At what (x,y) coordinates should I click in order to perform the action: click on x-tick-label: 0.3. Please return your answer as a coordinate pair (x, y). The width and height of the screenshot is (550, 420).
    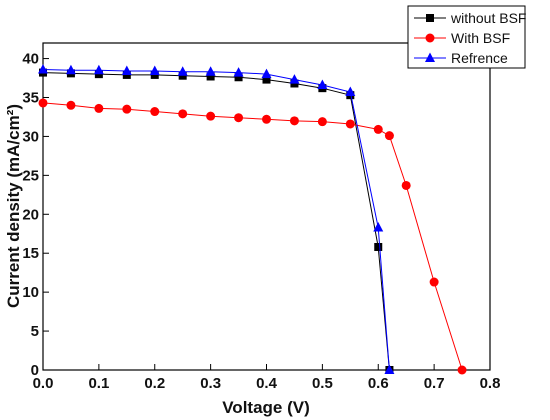
    Looking at the image, I should click on (210, 383).